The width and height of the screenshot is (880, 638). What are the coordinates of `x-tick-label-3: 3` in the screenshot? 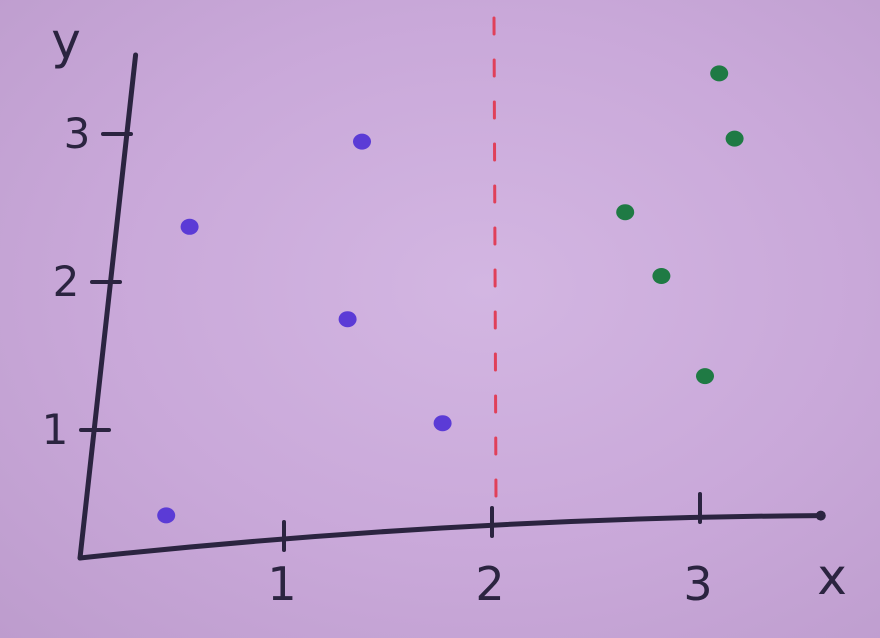 It's located at (697, 584).